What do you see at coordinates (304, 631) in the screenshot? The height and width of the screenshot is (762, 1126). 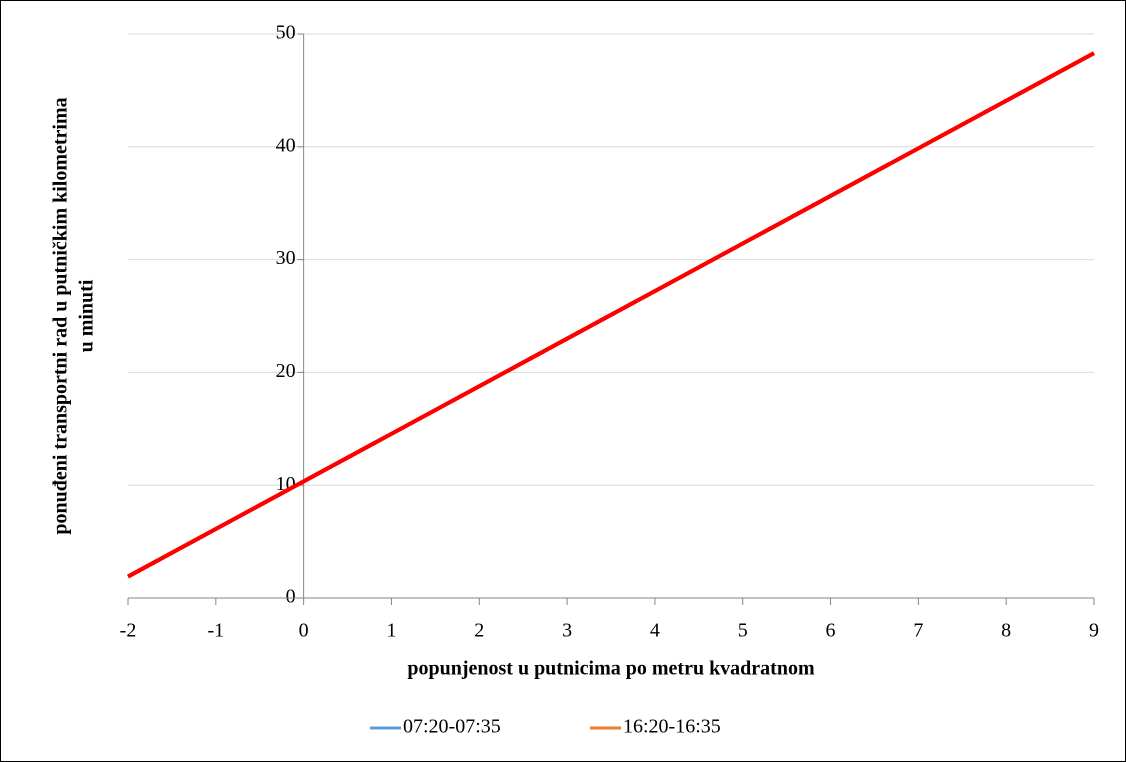 I see `x-tick-label: 0` at bounding box center [304, 631].